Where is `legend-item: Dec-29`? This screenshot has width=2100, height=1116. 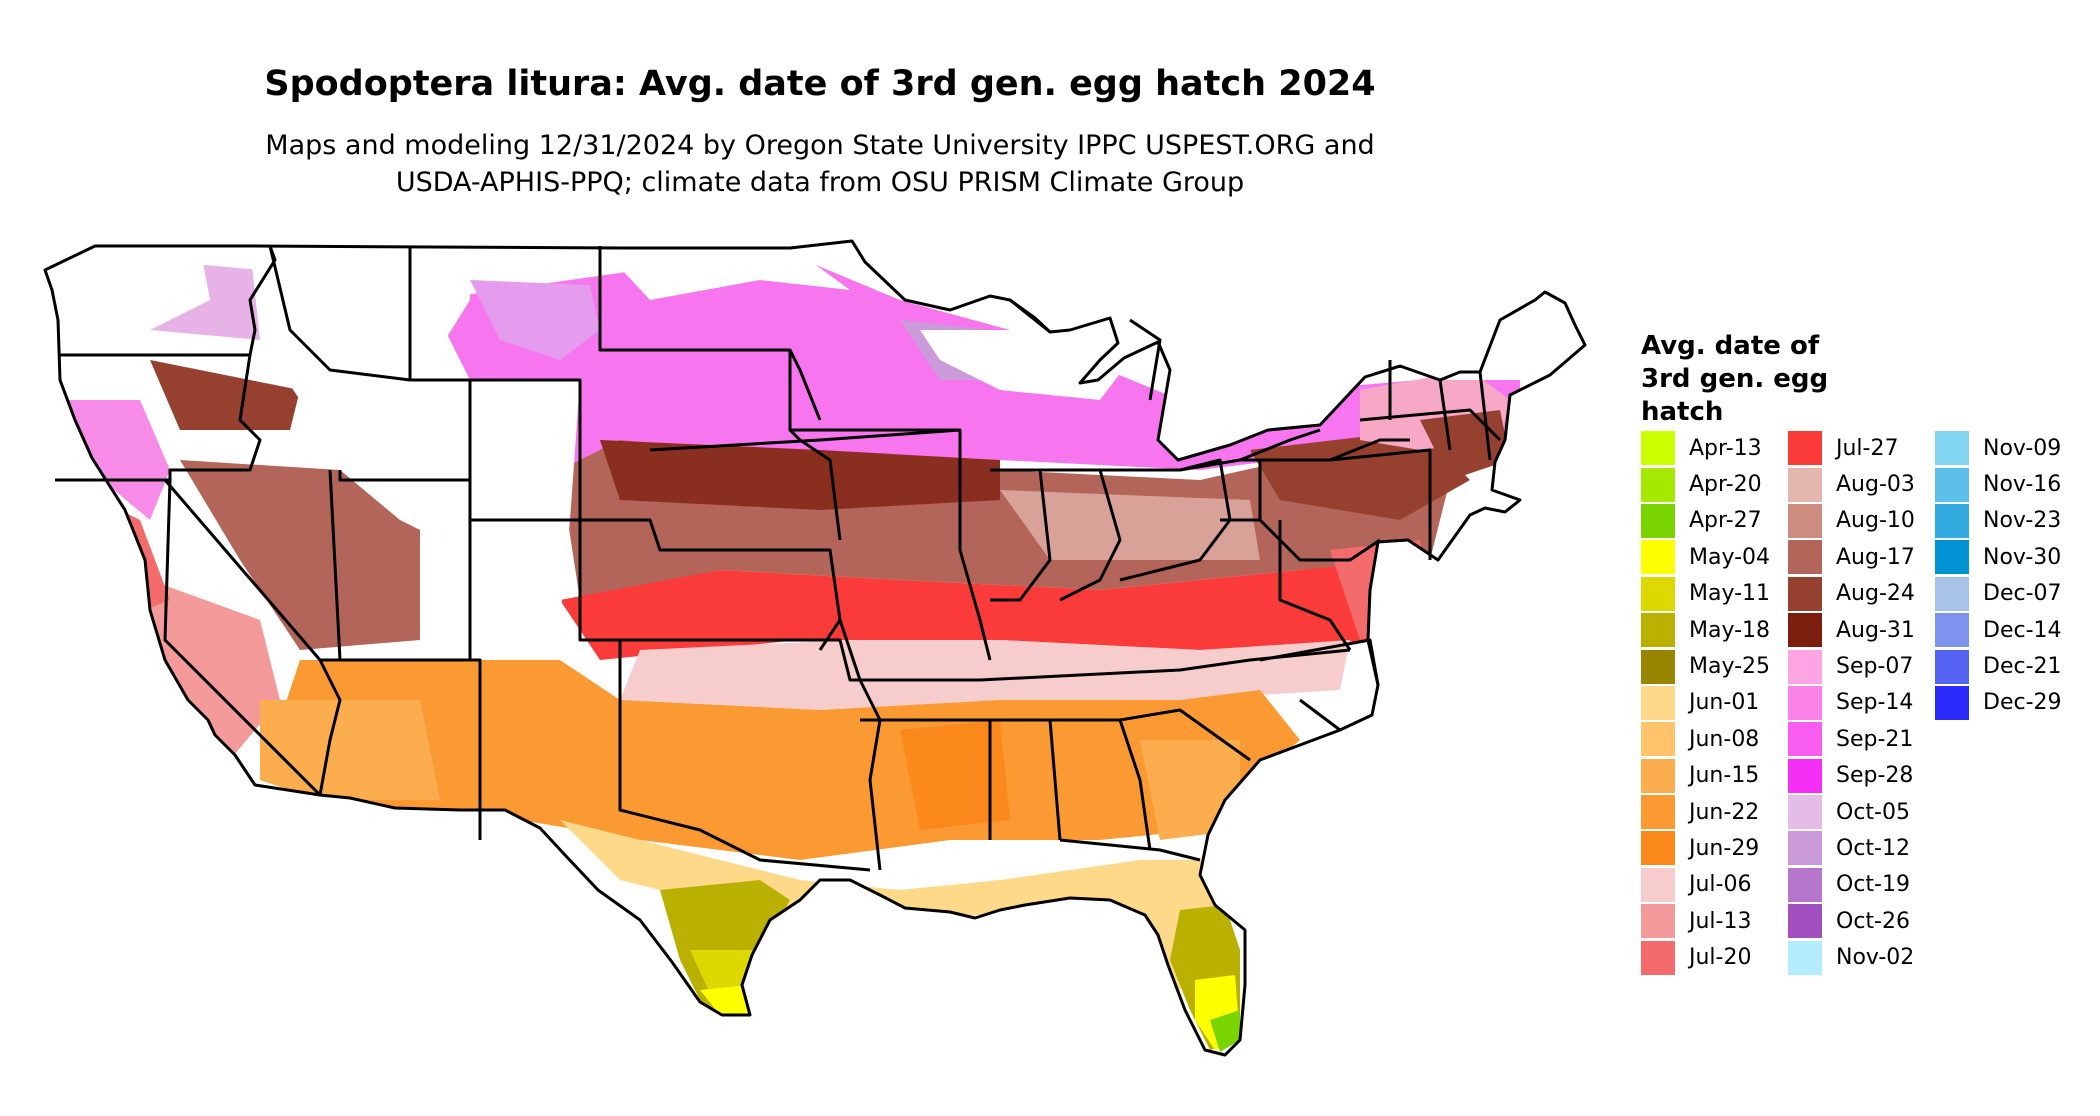
legend-item: Dec-29 is located at coordinates (1998, 703).